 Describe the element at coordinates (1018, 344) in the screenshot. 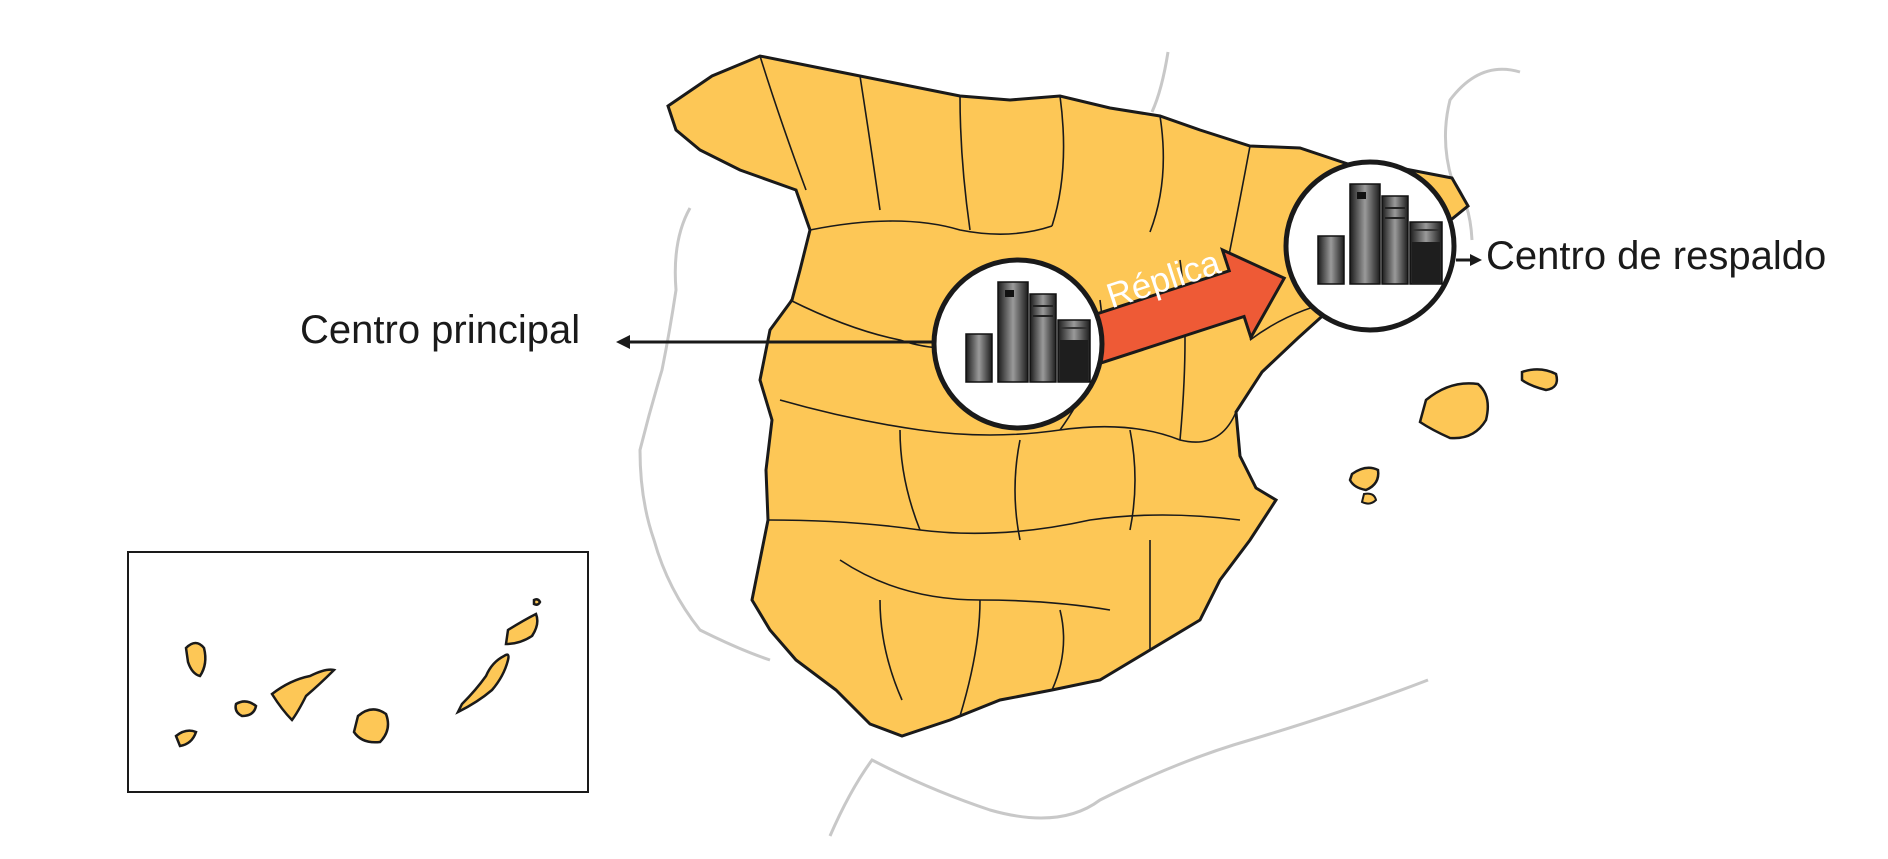

I see `main-center-node` at that location.